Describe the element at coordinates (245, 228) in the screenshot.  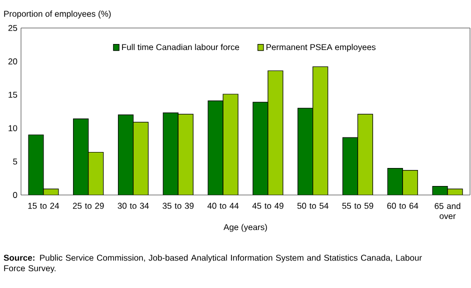
I see `x-axis-title: Age (years)` at that location.